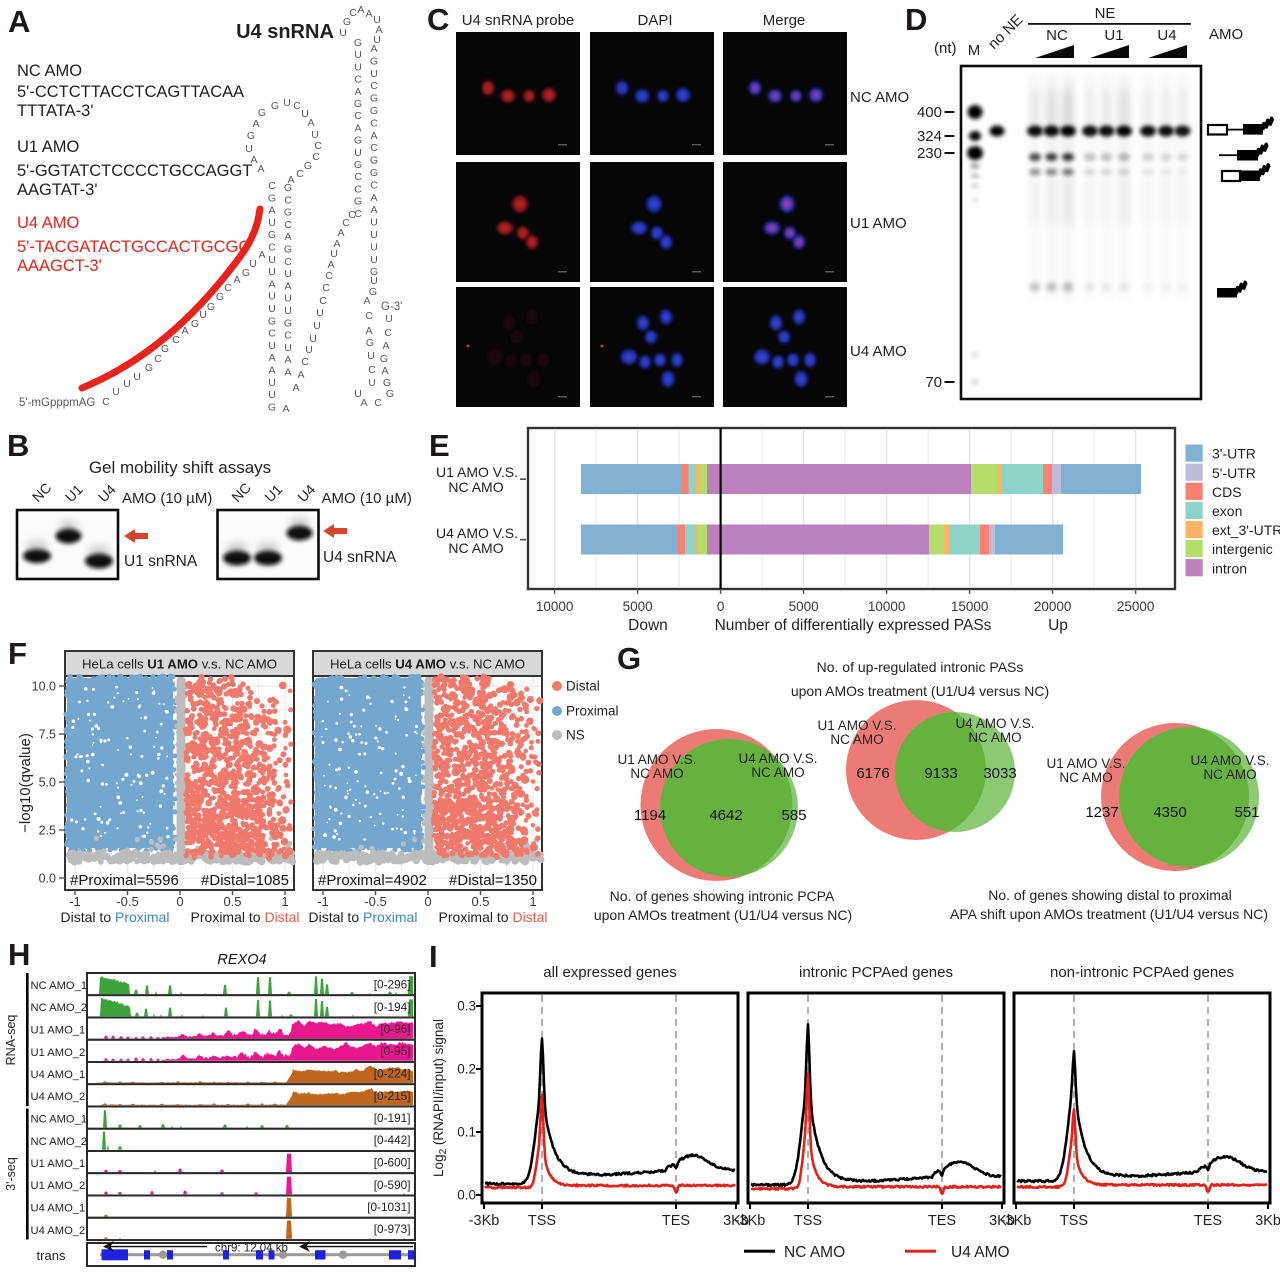 Image resolution: width=1280 pixels, height=1279 pixels. Describe the element at coordinates (245, 880) in the screenshot. I see `svg-text: #Distal=1085` at that location.